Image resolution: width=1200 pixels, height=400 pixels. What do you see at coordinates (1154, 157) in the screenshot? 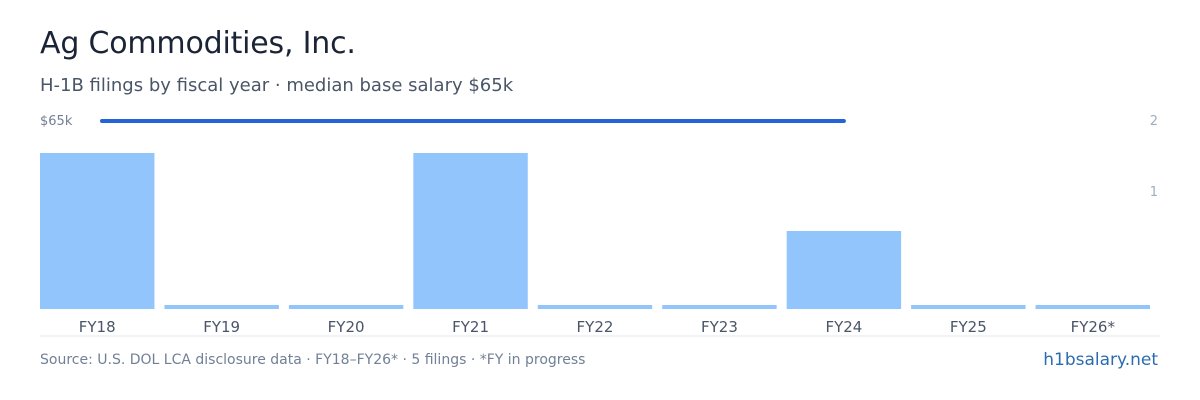
I see `y-right-tick-labels: 21` at bounding box center [1154, 157].